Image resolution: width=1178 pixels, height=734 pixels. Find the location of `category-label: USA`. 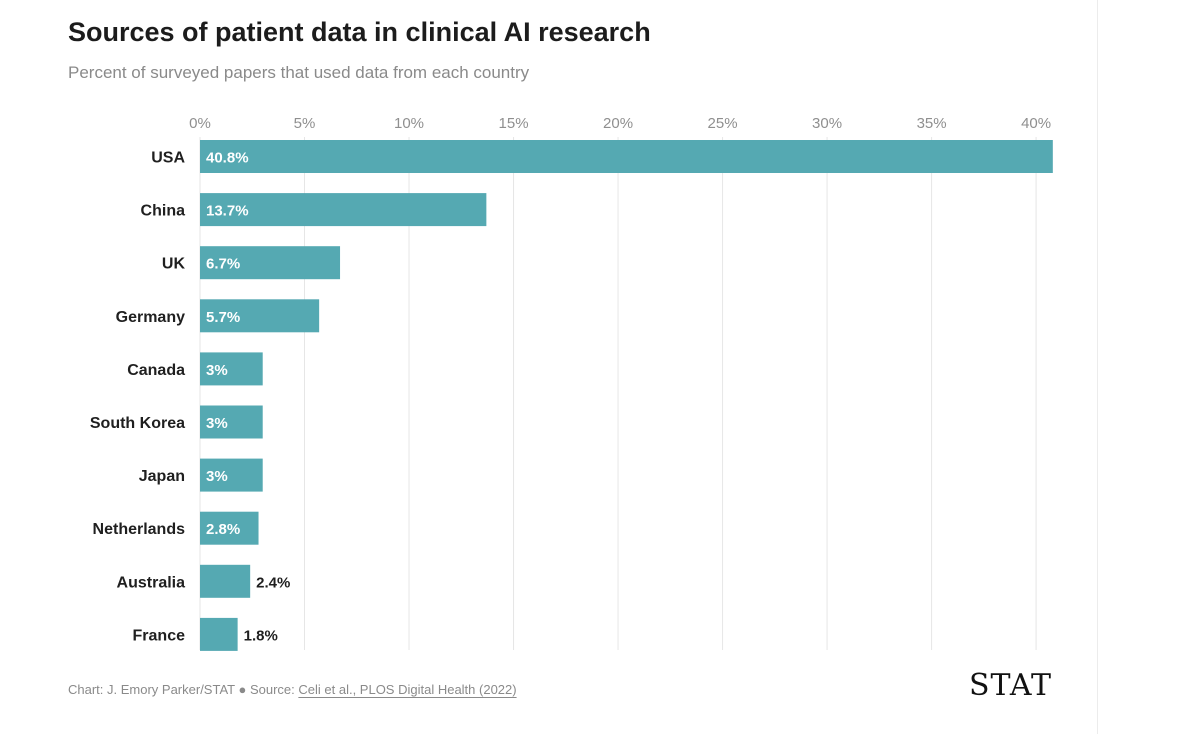

category-label: USA is located at coordinates (168, 158).